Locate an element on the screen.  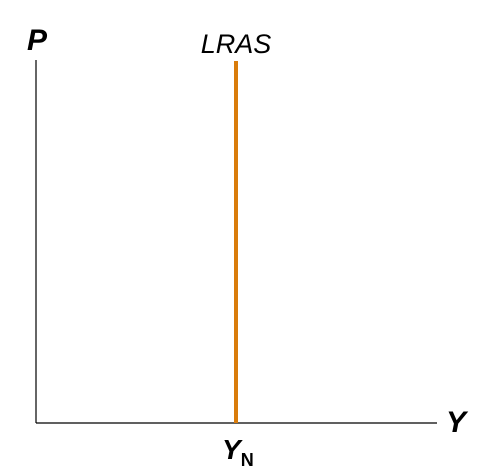
yn-tick-subscript: N is located at coordinates (247, 460).